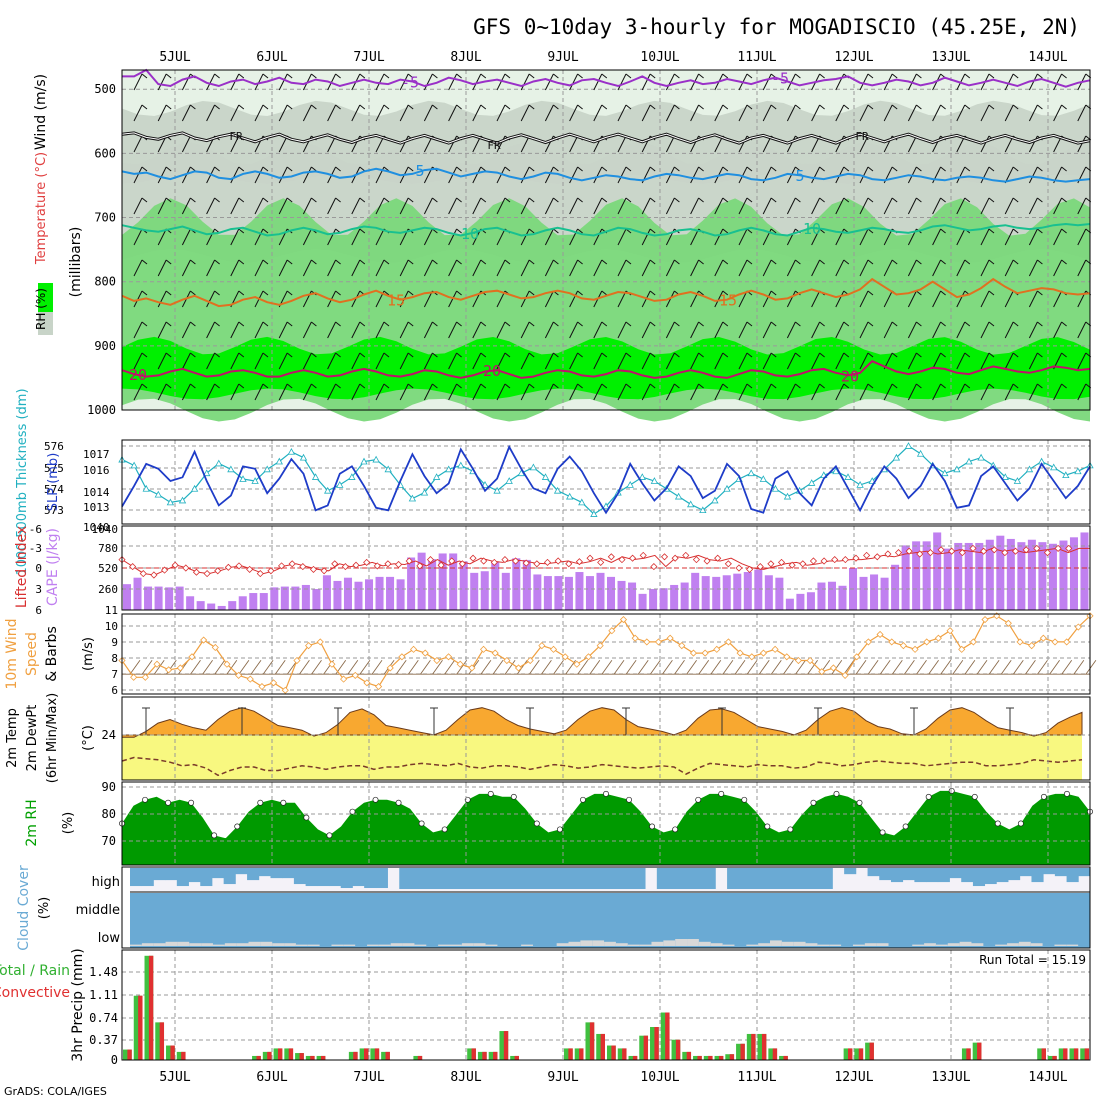 The width and height of the screenshot is (1100, 1100). What do you see at coordinates (32, 822) in the screenshot?
I see `rh2m-axis-label: 2m RH` at bounding box center [32, 822].